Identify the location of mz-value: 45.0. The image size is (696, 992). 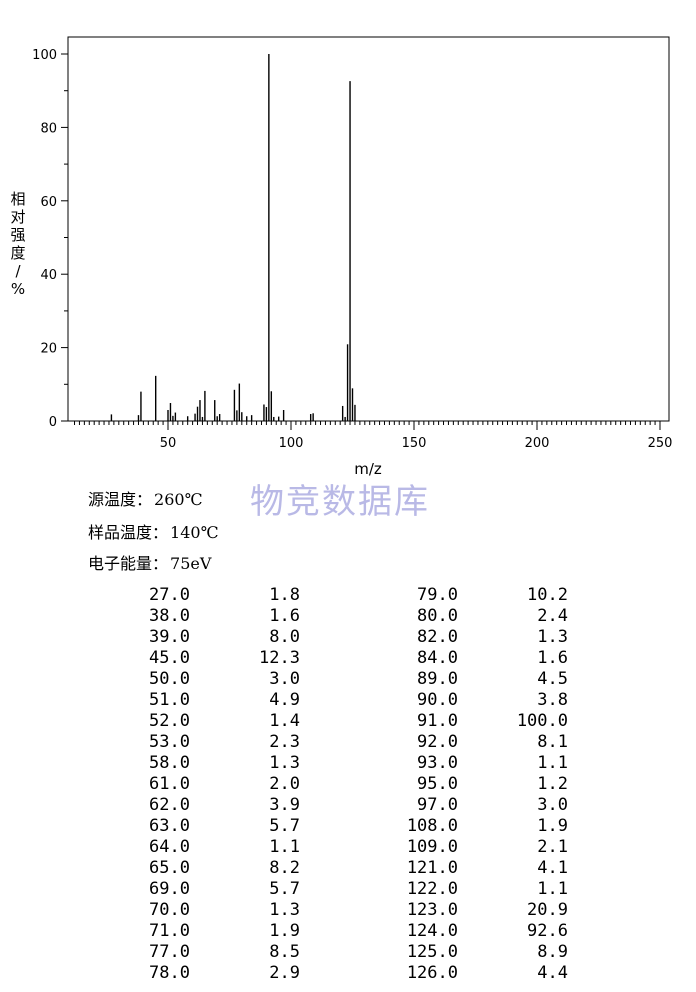
(169, 658).